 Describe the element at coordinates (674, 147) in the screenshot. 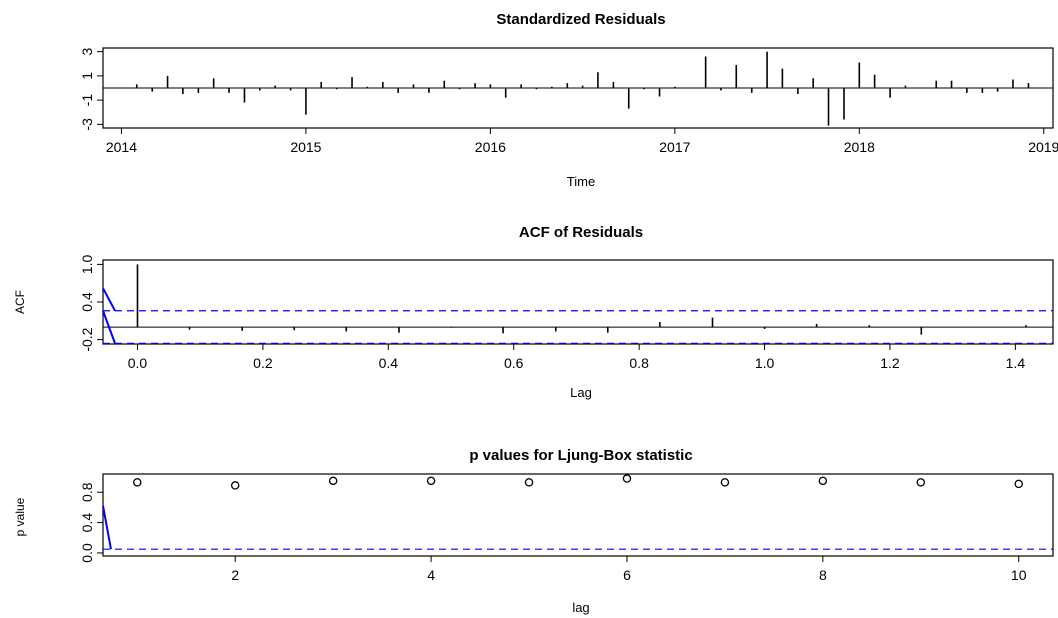

I see `residuals-x-tick-label: 2017` at that location.